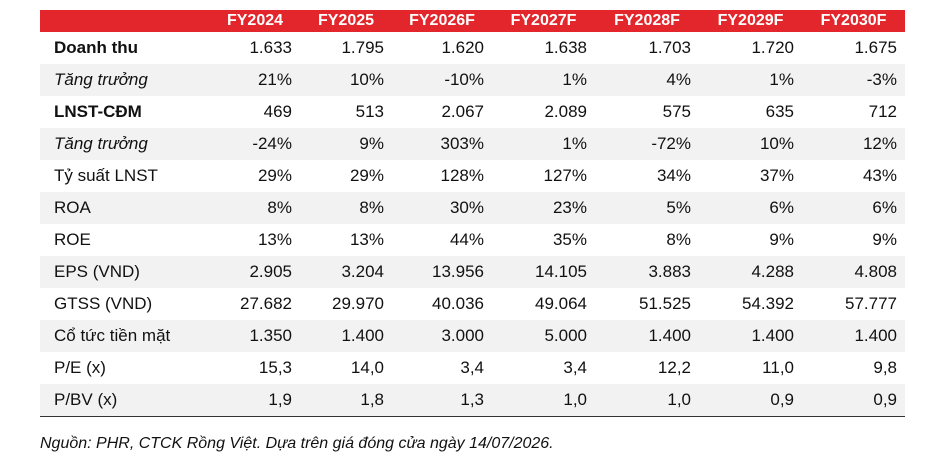 The image size is (940, 457). I want to click on cell: -10%, so click(442, 80).